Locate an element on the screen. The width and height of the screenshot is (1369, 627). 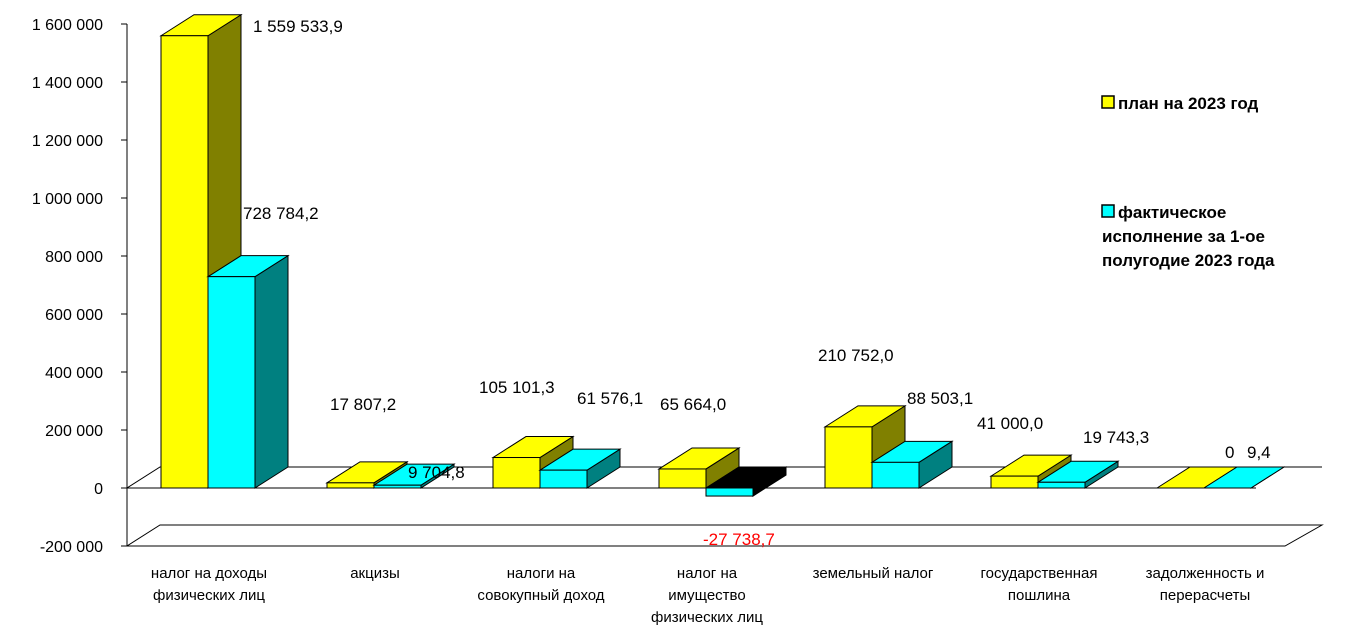
legend-label: полугодие 2023 года is located at coordinates (1188, 260).